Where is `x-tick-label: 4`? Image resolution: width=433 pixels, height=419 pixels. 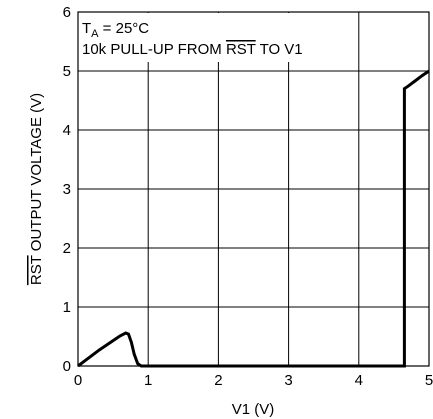 x-tick-label: 4 is located at coordinates (359, 380).